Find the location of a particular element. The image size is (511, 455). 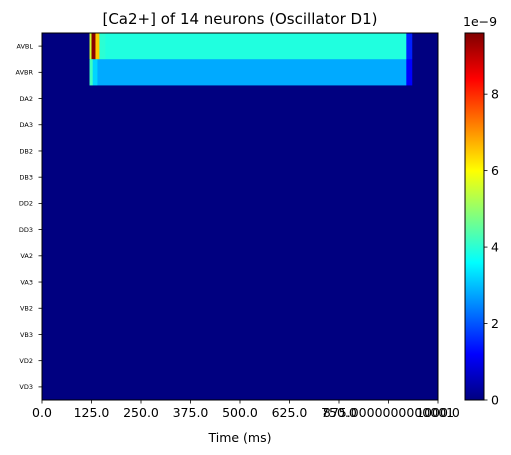

x-tick-label: 125.0 is located at coordinates (92, 412).